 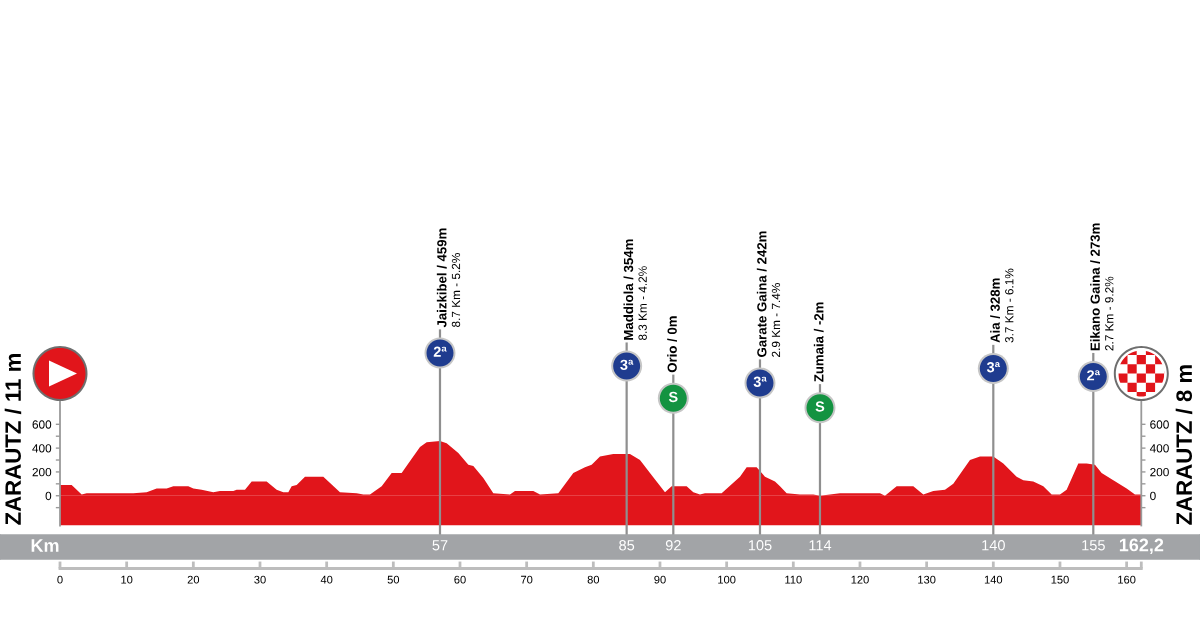 I want to click on y2-tick-label: 400, so click(x=1159, y=448).